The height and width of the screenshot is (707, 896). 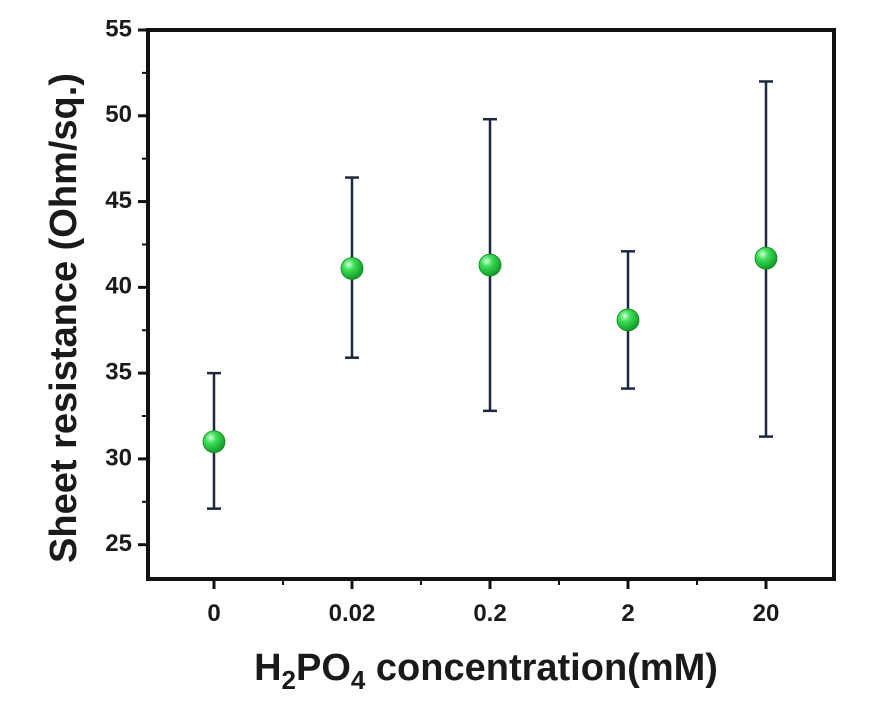 I want to click on y-tick-label: 50, so click(x=118, y=114).